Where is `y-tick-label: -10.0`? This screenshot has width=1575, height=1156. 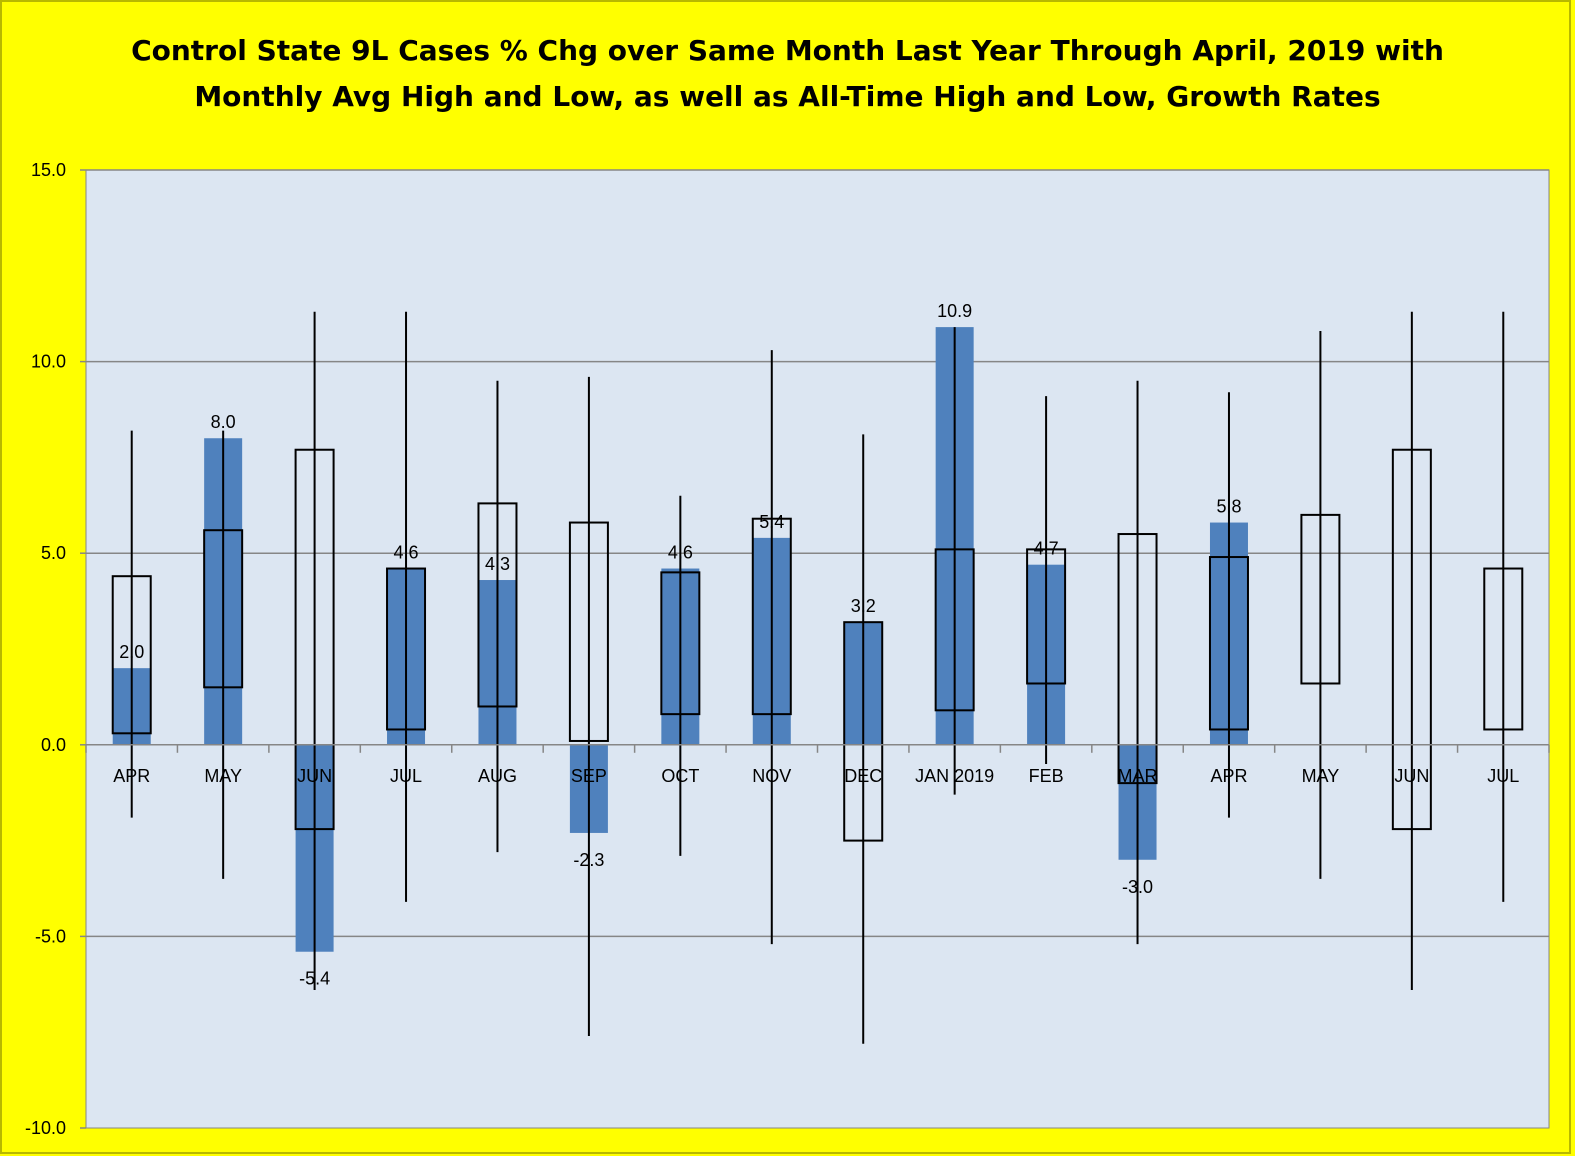
y-tick-label: -10.0 is located at coordinates (45, 1128).